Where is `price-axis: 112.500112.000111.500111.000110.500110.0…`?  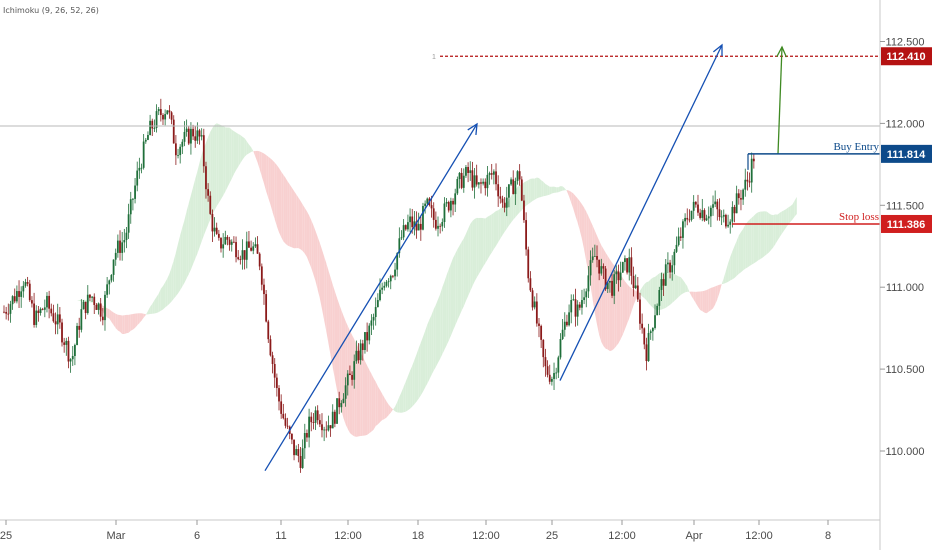
price-axis: 112.500112.000111.500111.000110.500110.0… is located at coordinates (902, 275).